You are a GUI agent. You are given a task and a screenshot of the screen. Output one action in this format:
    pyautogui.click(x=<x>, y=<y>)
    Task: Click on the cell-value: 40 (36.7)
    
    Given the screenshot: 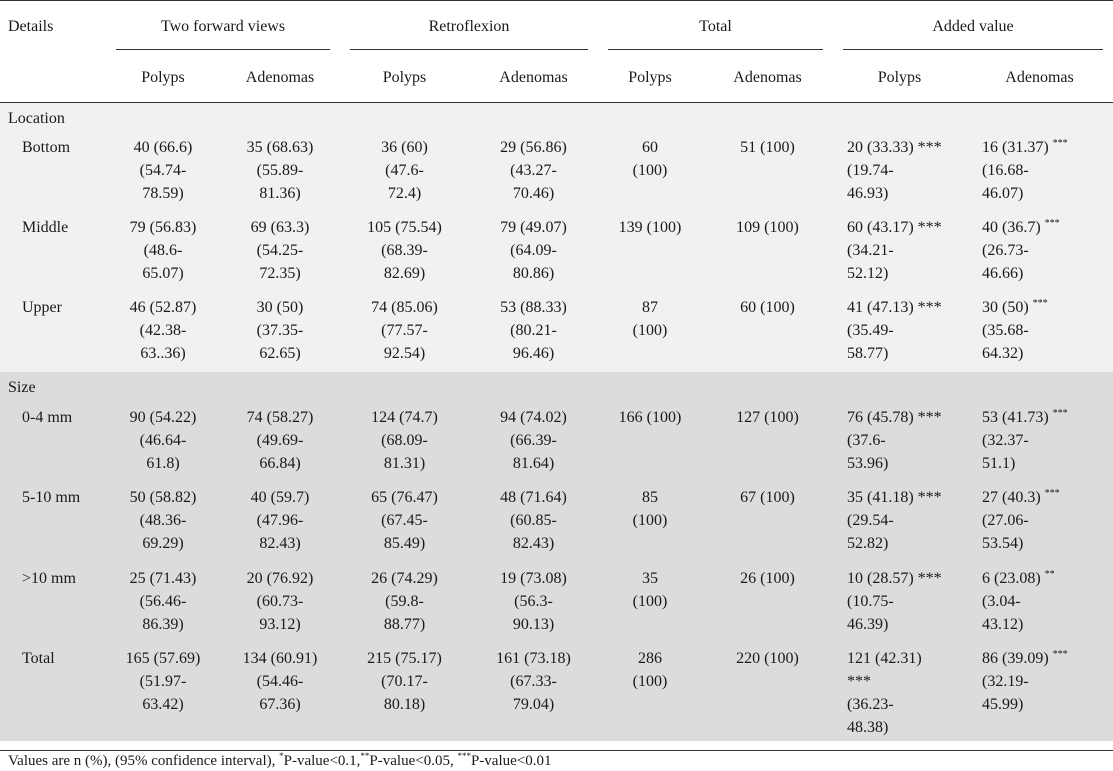 What is the action you would take?
    pyautogui.click(x=1011, y=227)
    